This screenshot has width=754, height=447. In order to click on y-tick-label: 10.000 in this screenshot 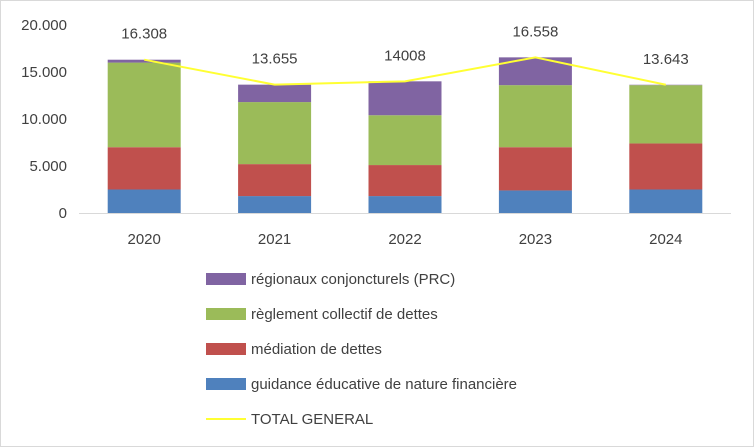, I will do `click(44, 119)`.